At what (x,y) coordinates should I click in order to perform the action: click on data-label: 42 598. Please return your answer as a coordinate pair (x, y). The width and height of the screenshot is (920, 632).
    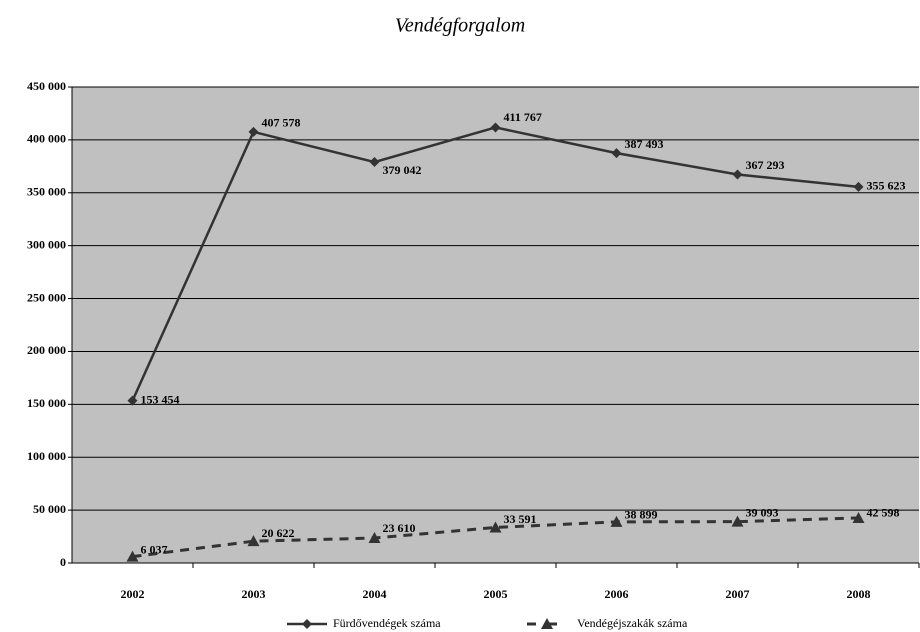
    Looking at the image, I should click on (883, 513).